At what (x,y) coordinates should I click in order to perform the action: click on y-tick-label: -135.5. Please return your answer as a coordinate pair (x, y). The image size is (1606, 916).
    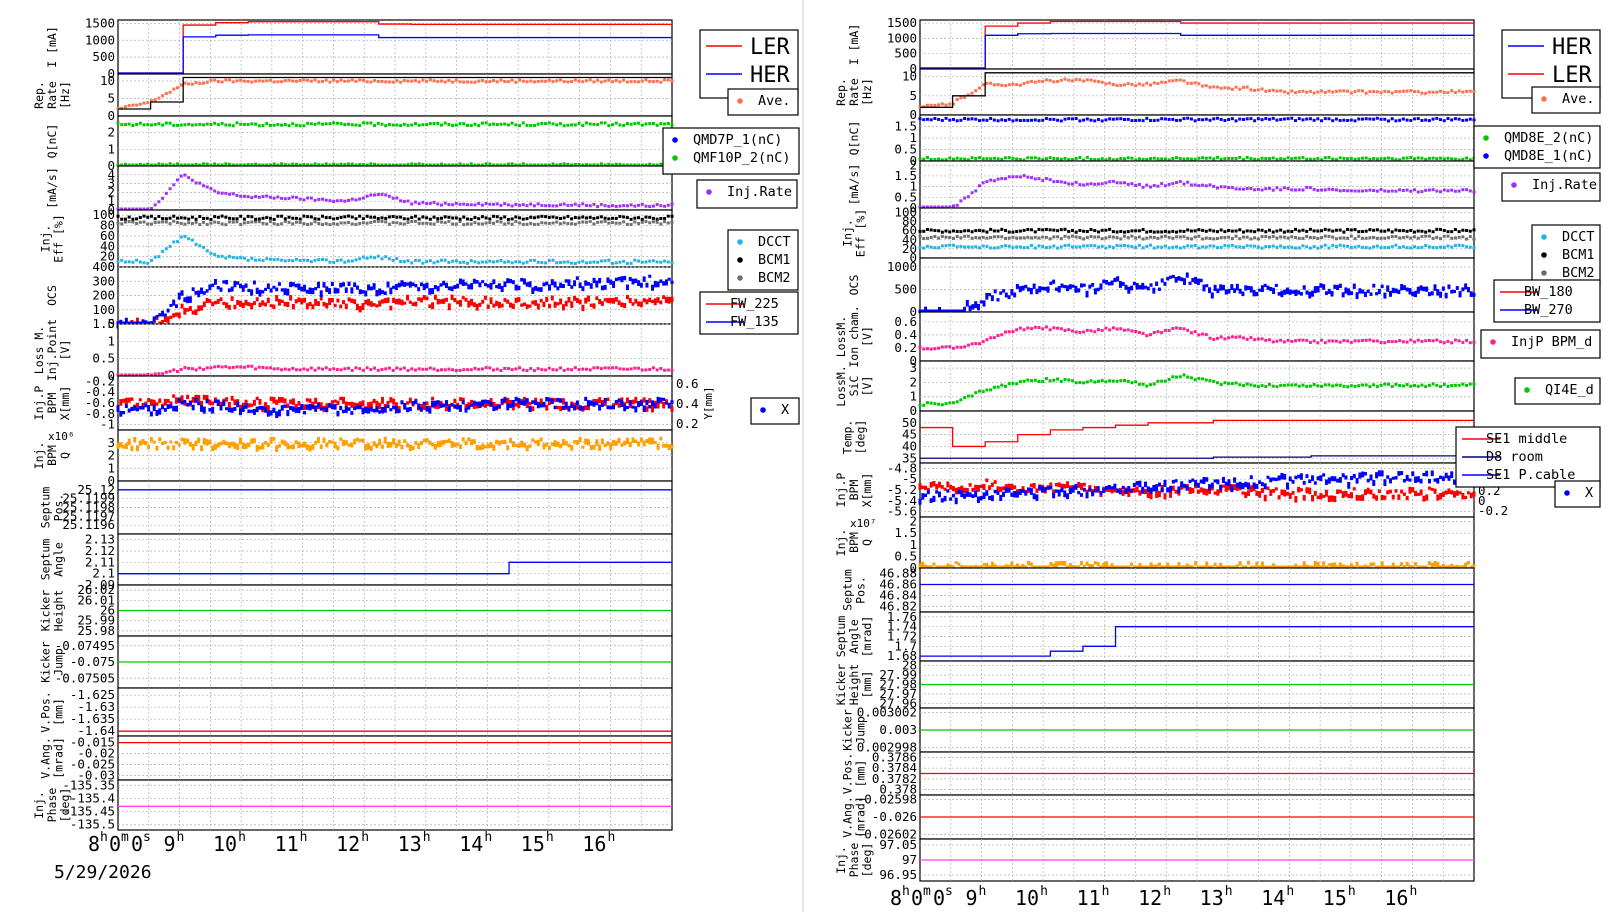
    Looking at the image, I should click on (92, 824).